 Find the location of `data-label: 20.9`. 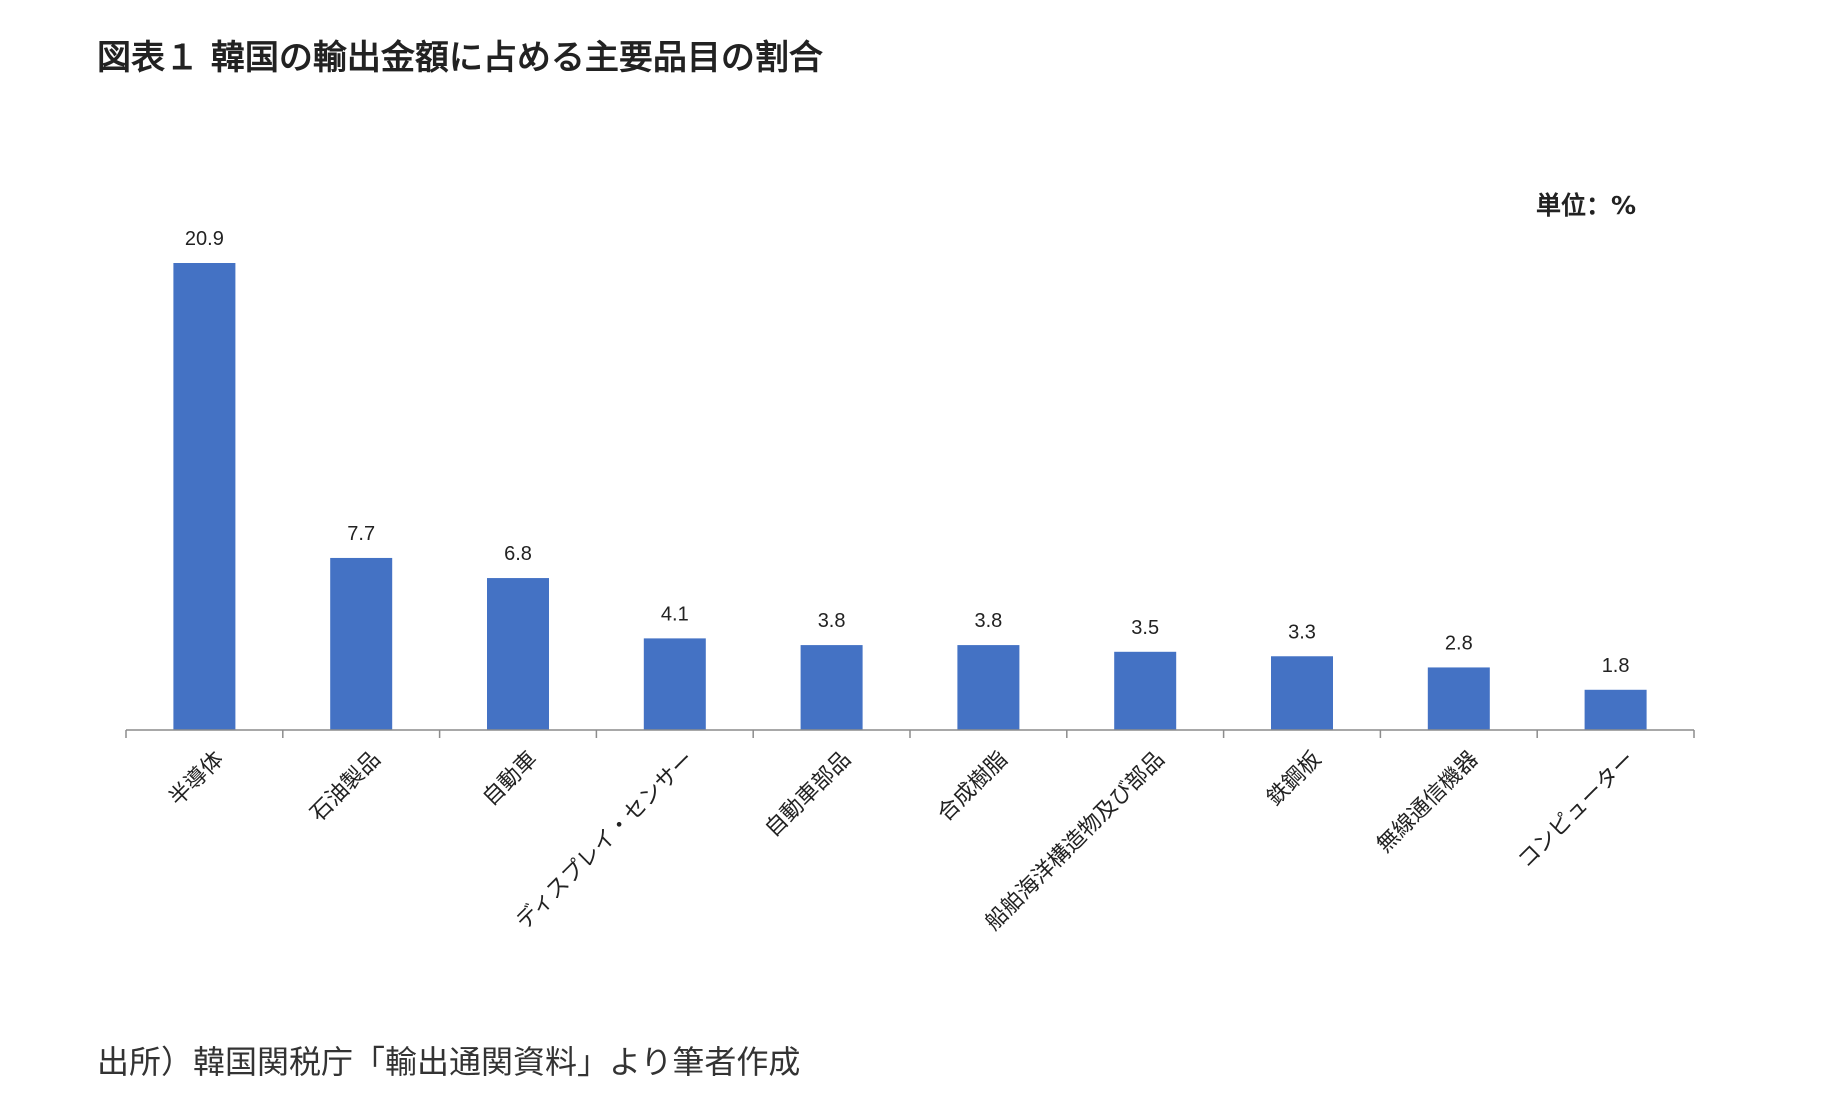

data-label: 20.9 is located at coordinates (204, 239).